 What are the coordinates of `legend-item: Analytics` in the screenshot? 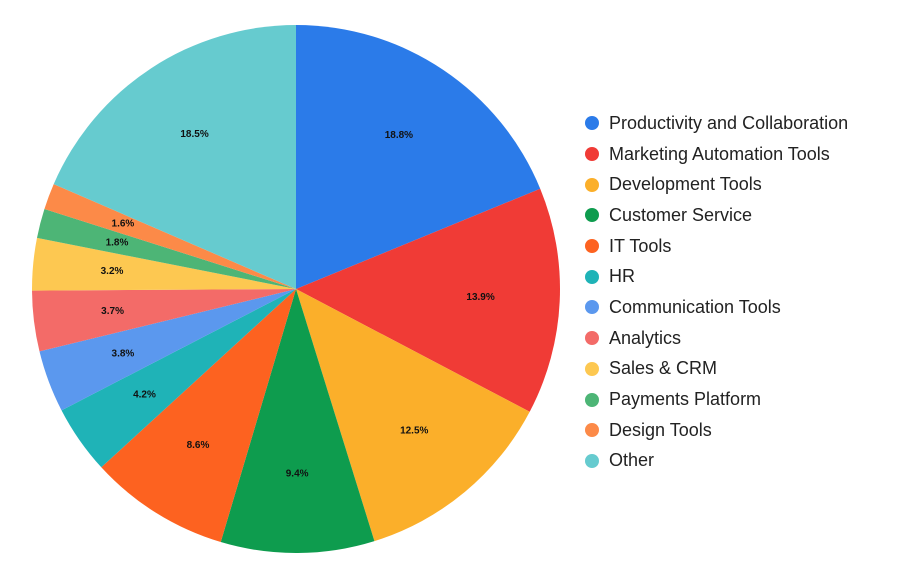 It's located at (716, 338).